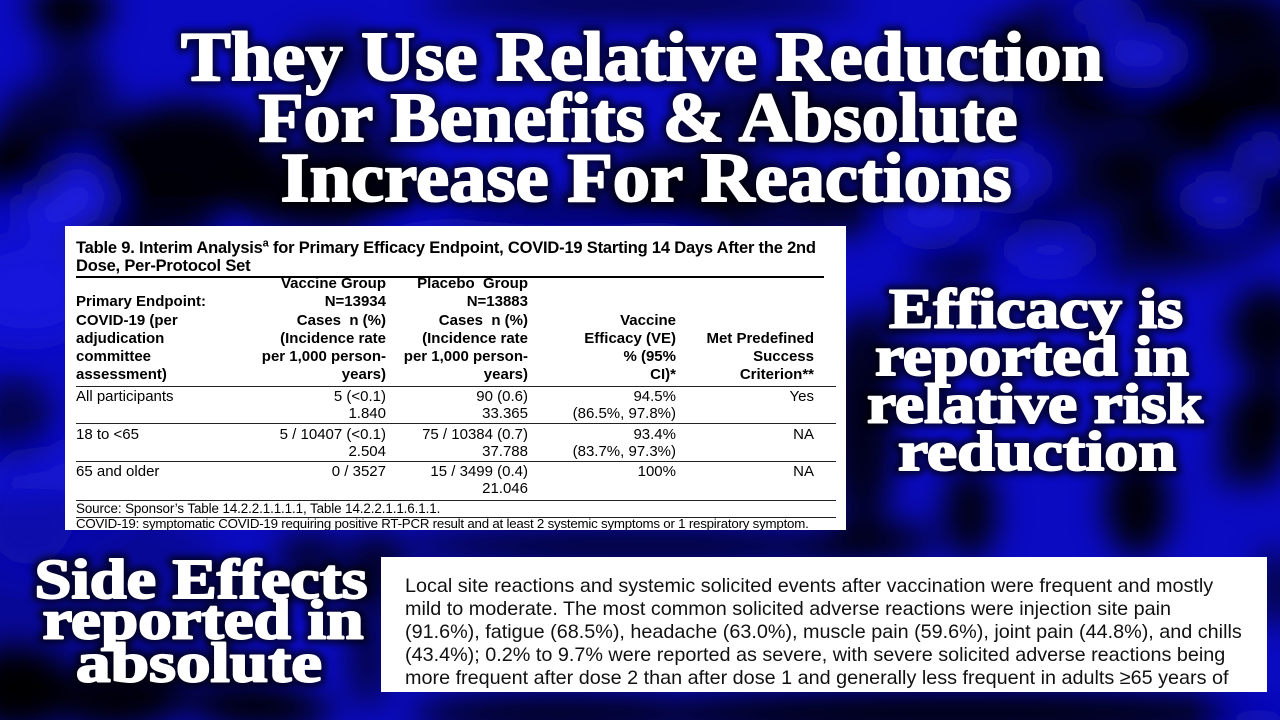 The width and height of the screenshot is (1280, 720). Describe the element at coordinates (1037, 452) in the screenshot. I see `svg-text: reduction` at that location.